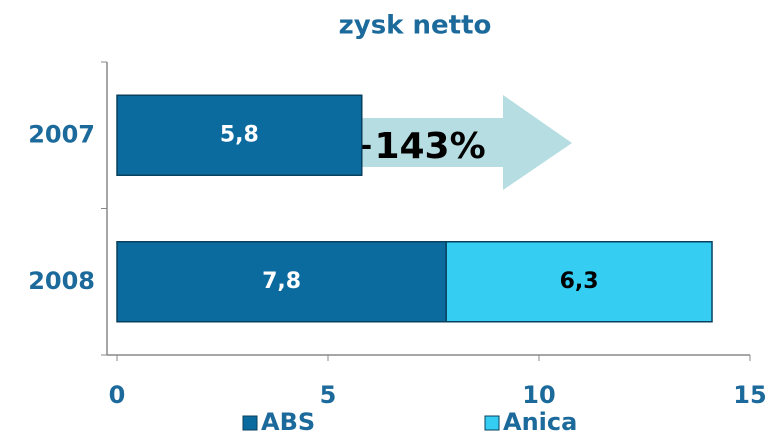 The height and width of the screenshot is (437, 774). What do you see at coordinates (328, 395) in the screenshot?
I see `x-tick-label: 5` at bounding box center [328, 395].